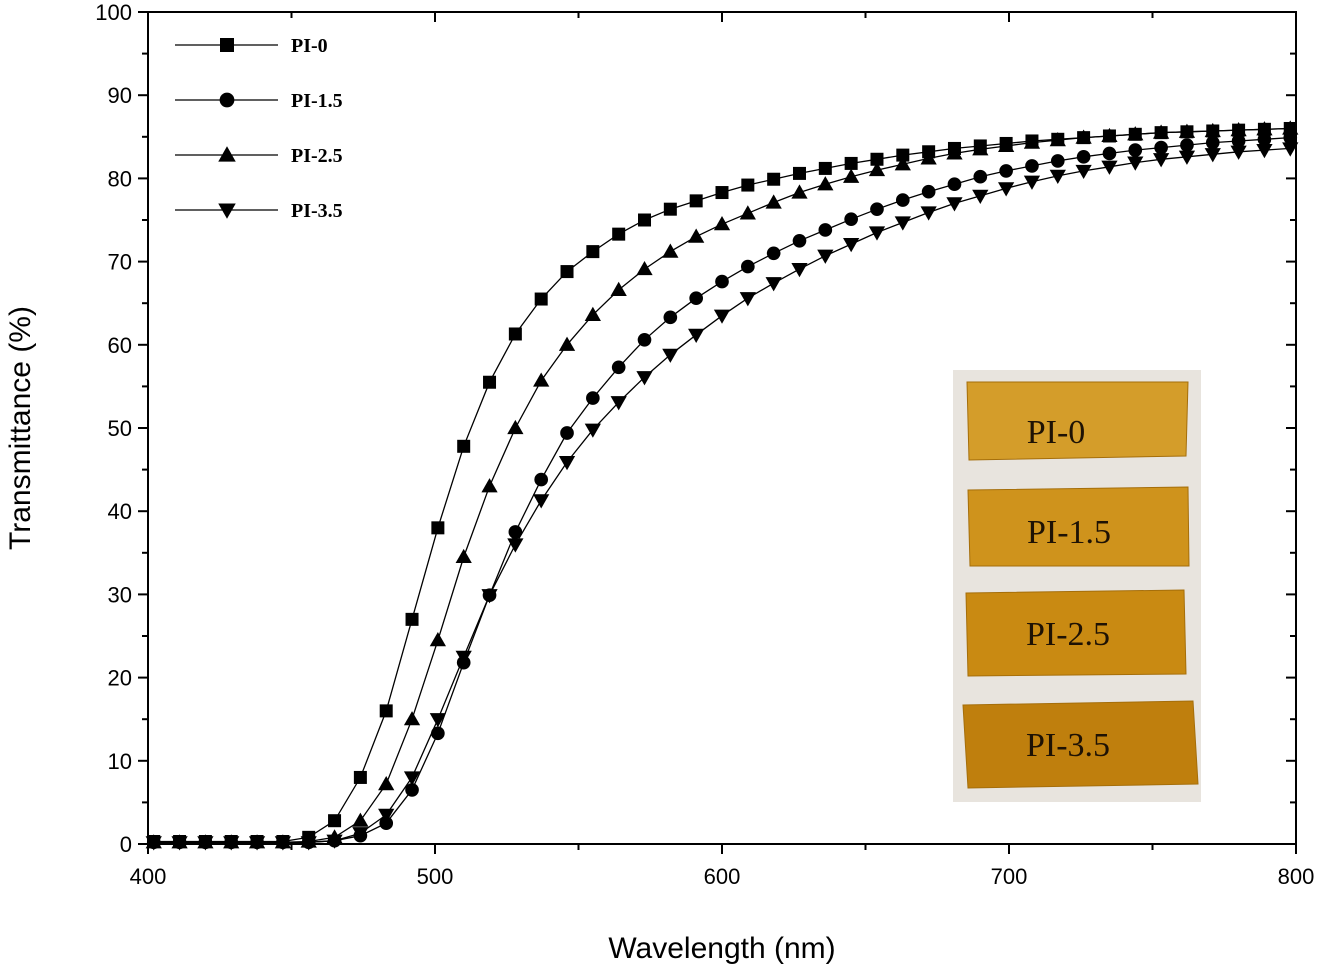 The image size is (1323, 971). Describe the element at coordinates (120, 428) in the screenshot. I see `y-tick-label: 50` at that location.